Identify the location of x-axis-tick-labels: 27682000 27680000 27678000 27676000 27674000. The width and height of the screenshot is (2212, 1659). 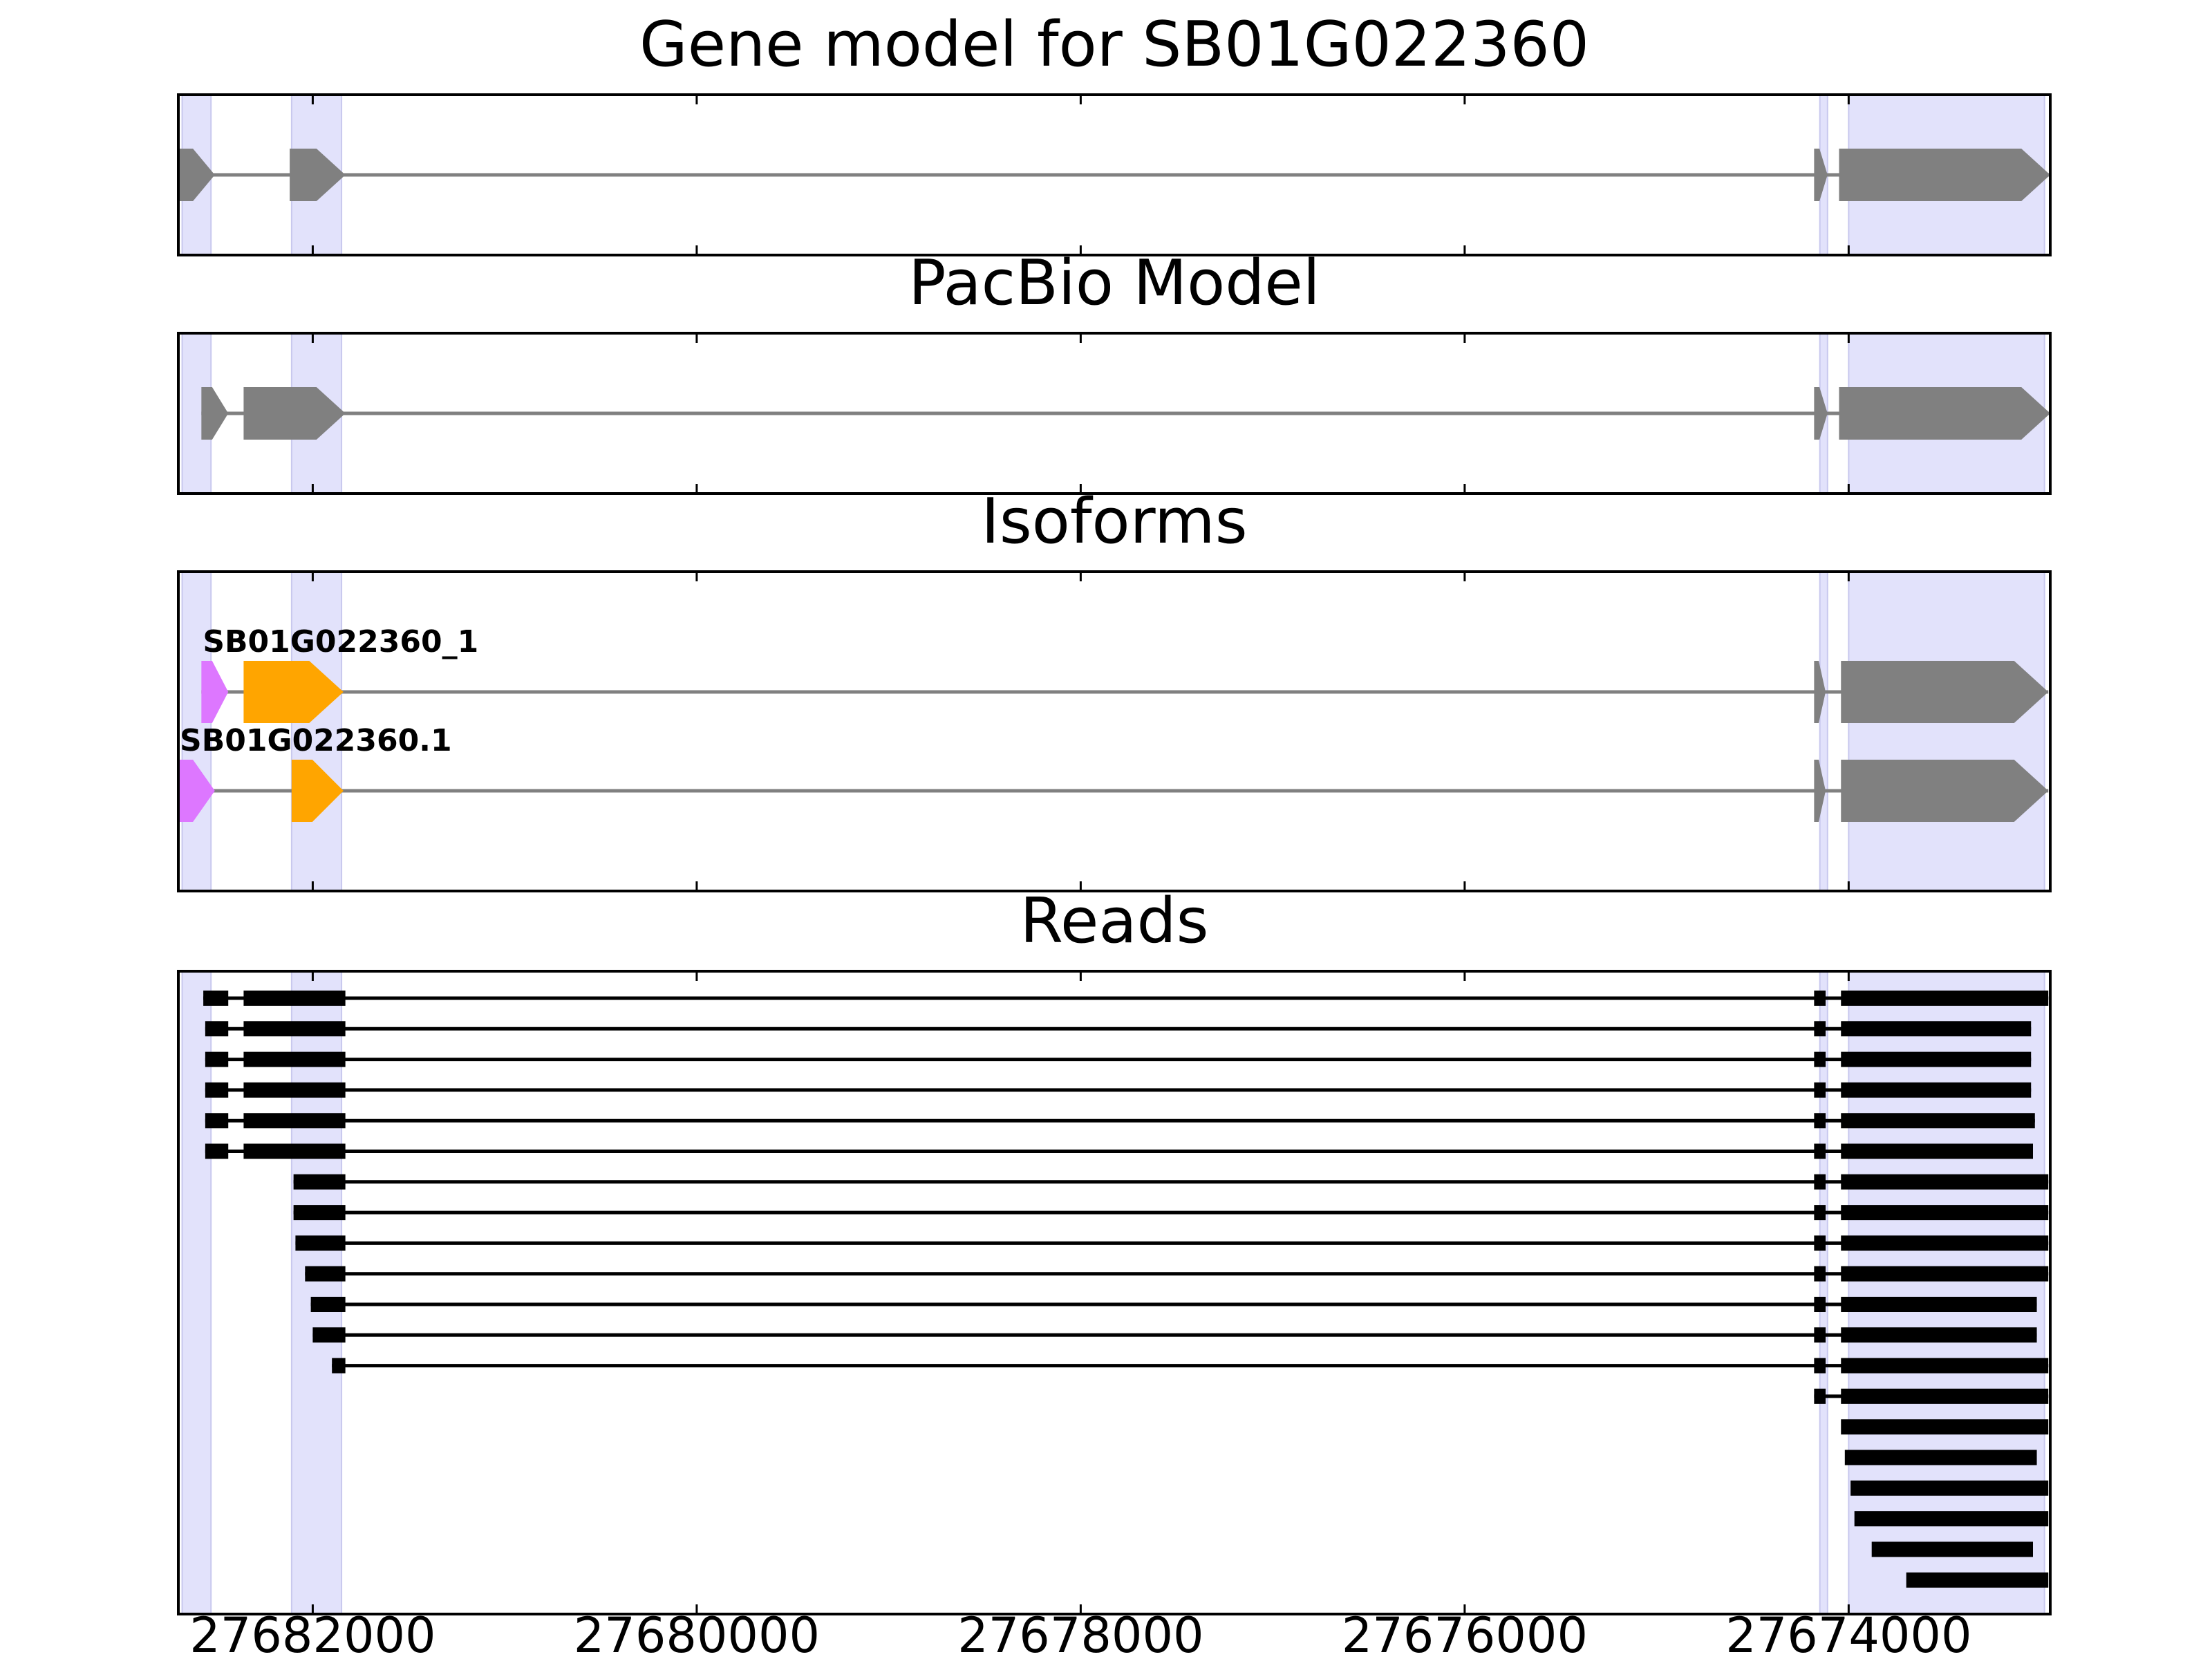
(1080, 1633).